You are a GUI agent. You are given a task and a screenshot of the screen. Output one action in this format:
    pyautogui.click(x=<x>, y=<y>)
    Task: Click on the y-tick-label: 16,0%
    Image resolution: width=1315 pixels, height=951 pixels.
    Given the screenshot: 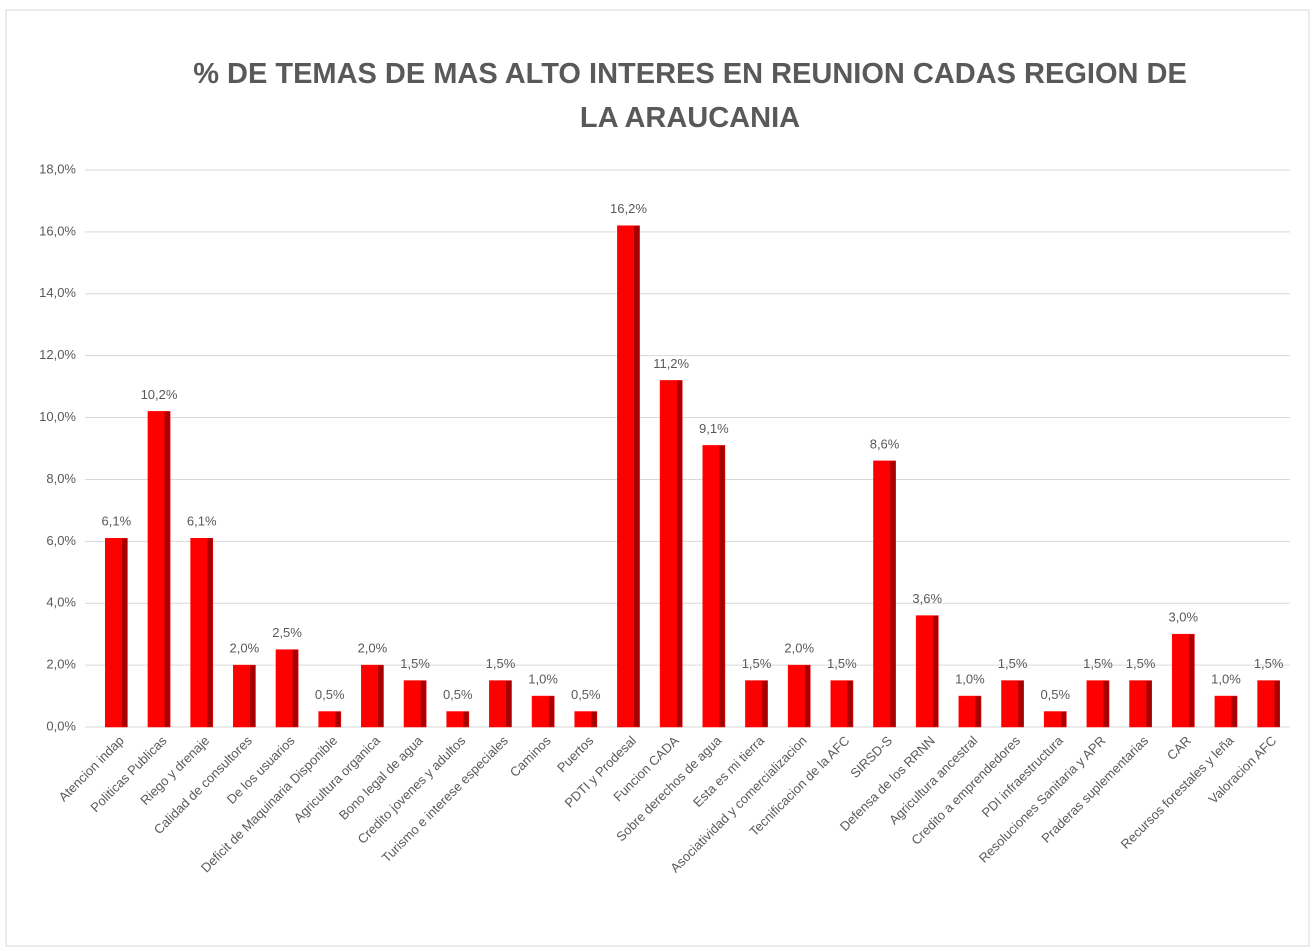 What is the action you would take?
    pyautogui.click(x=57, y=230)
    